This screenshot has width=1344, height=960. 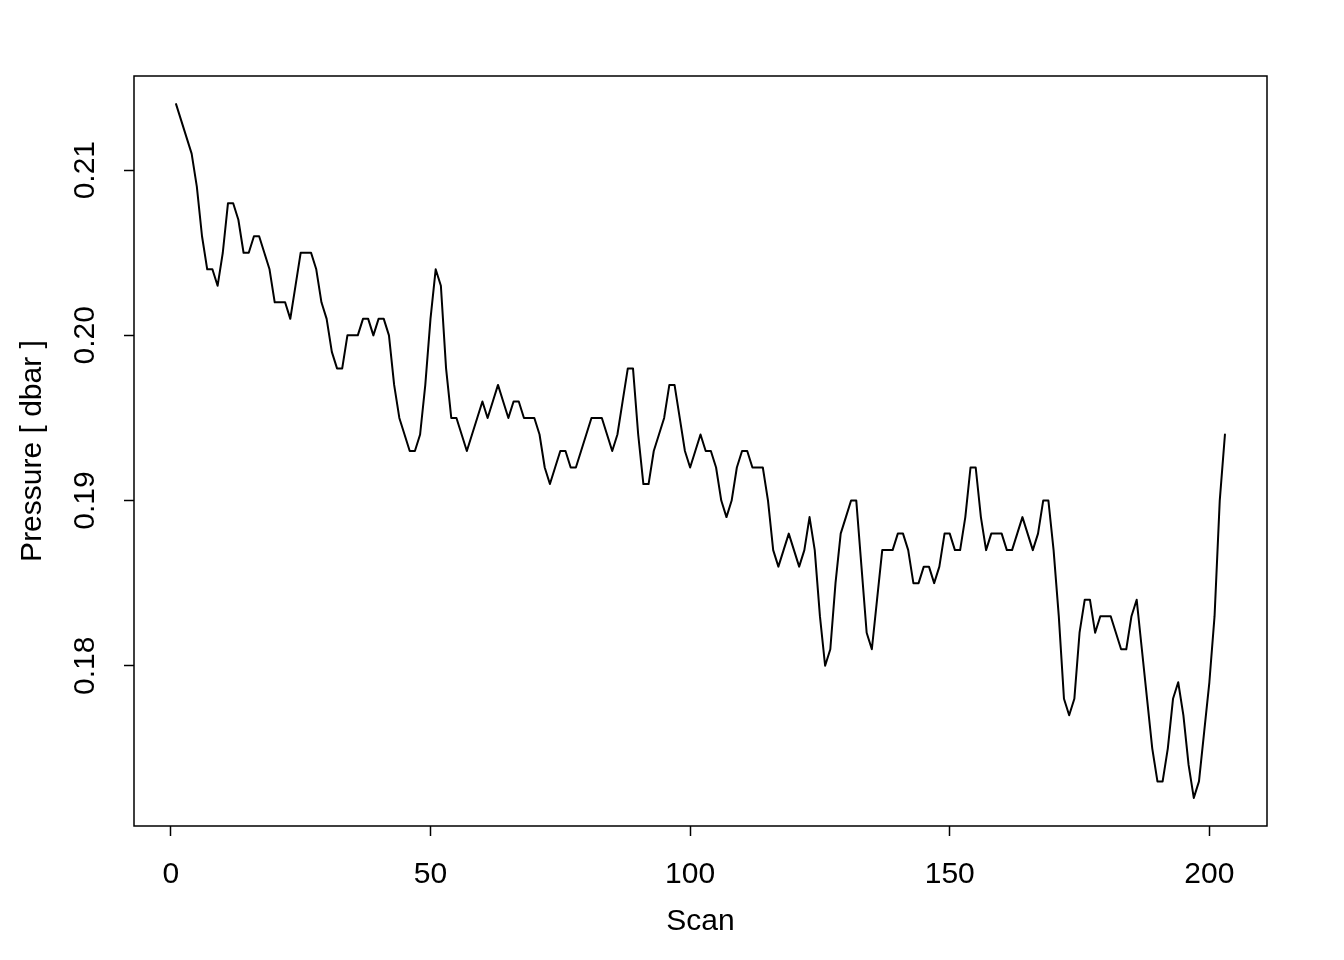 What do you see at coordinates (31, 451) in the screenshot?
I see `y-axis-title: Pressure [ dbar ]` at bounding box center [31, 451].